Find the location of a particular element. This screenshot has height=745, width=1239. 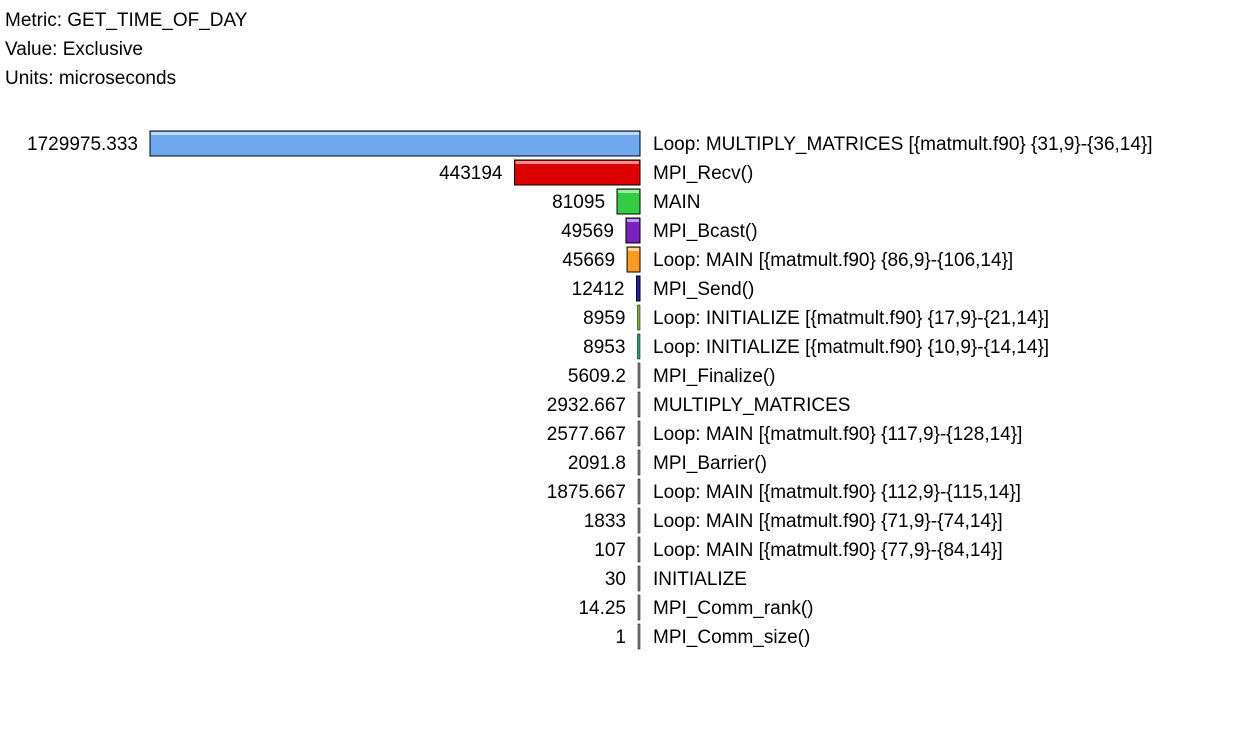

value-label: 30 is located at coordinates (615, 579).